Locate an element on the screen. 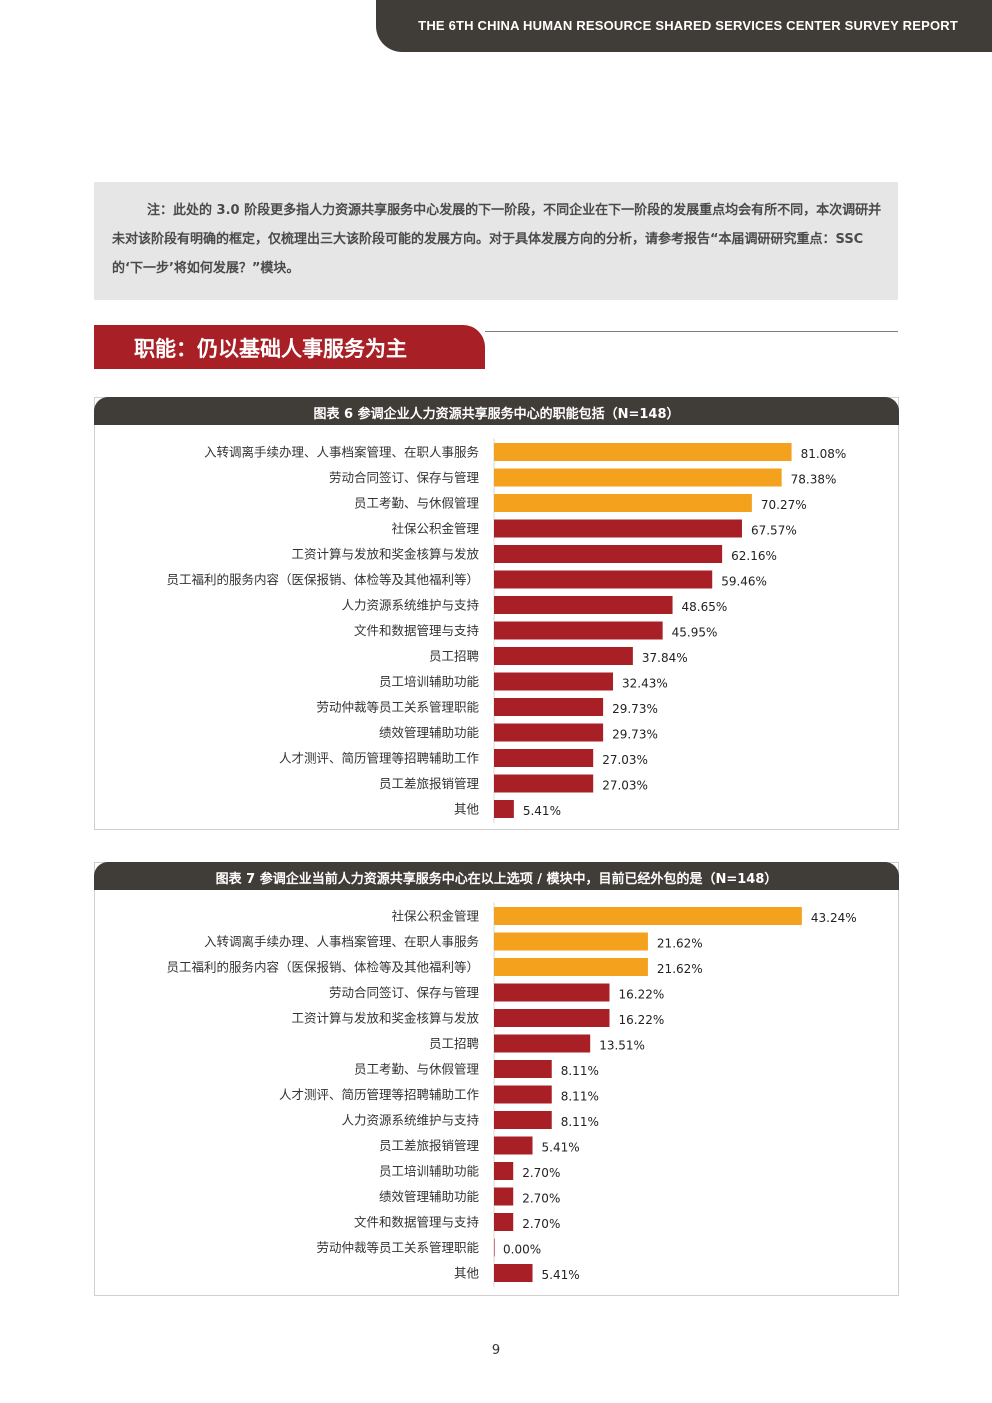  value-label: 13.51% is located at coordinates (622, 1046).